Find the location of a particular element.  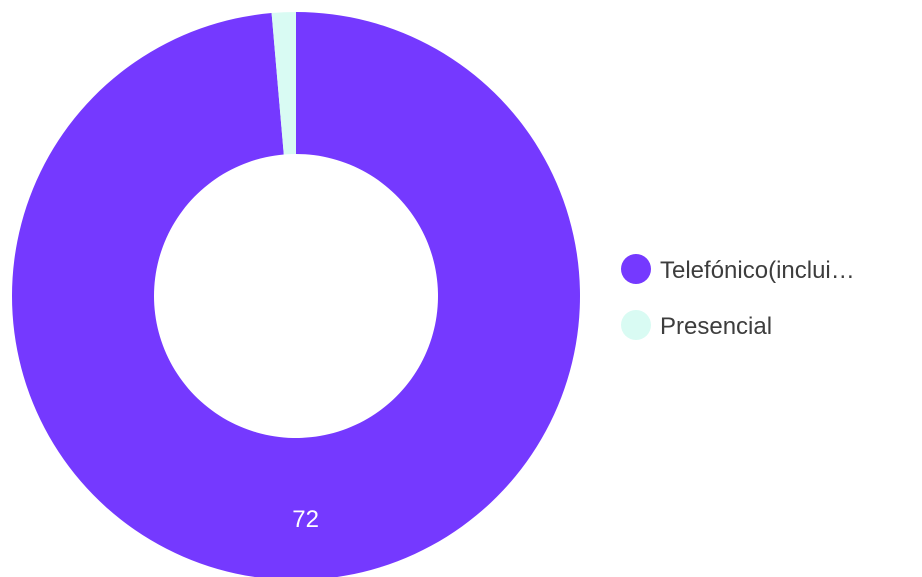

legend-label: Presencial is located at coordinates (716, 326).